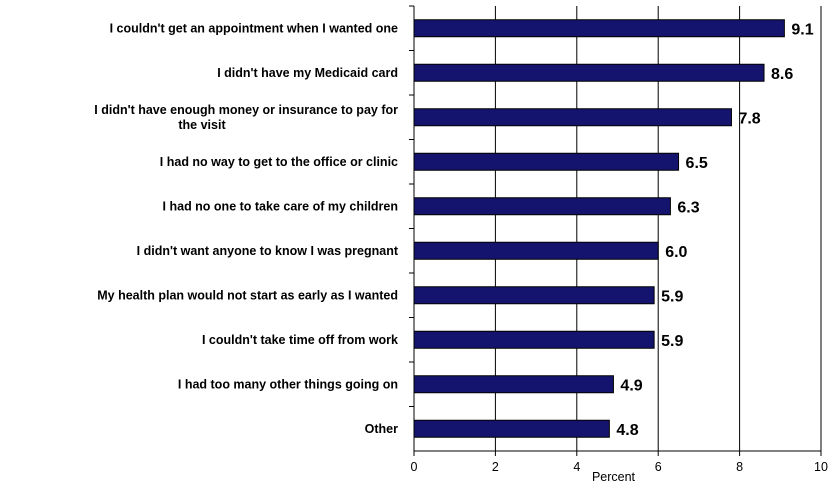 The height and width of the screenshot is (485, 830). I want to click on category-label: I couldn't take time off from work, so click(300, 340).